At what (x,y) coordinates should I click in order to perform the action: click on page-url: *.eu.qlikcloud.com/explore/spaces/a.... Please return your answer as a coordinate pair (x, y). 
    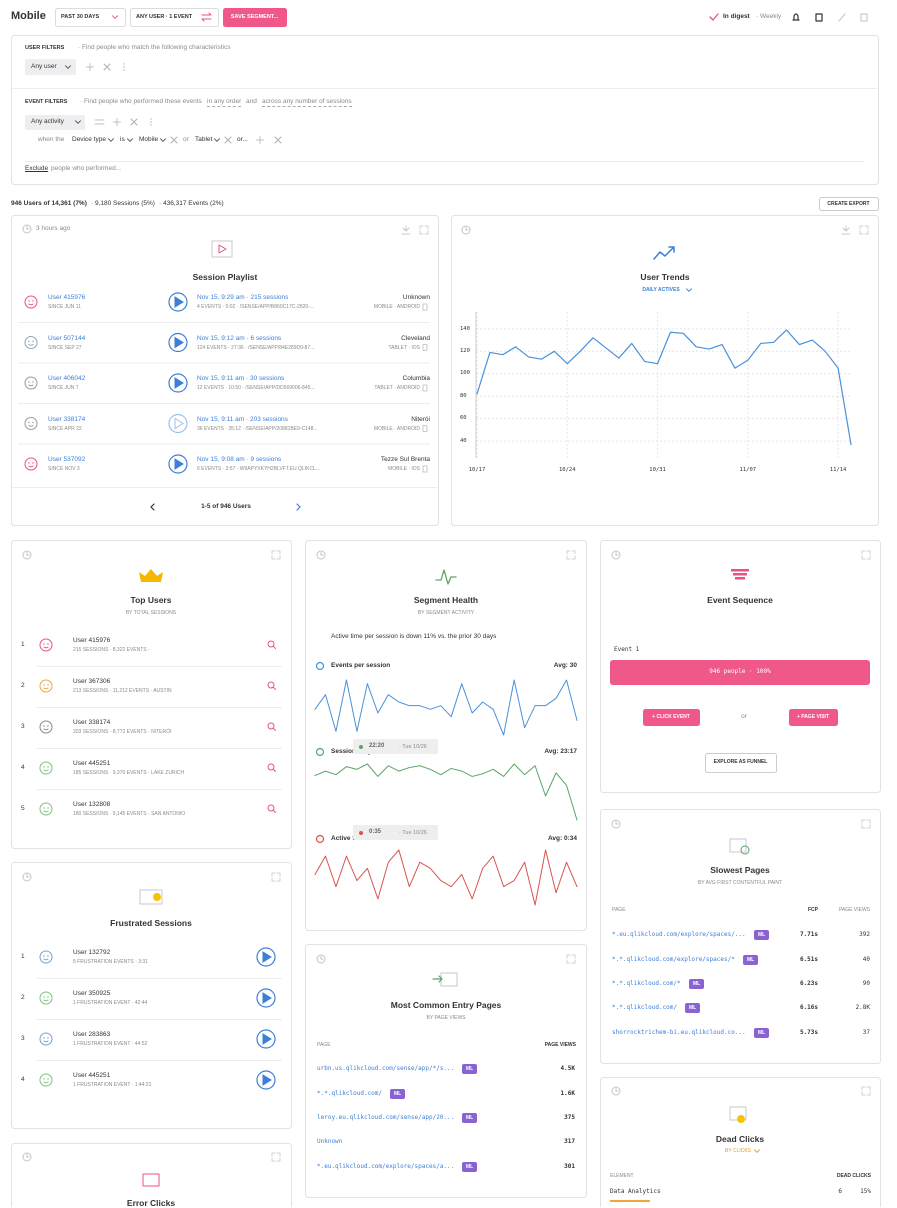
    Looking at the image, I should click on (386, 1166).